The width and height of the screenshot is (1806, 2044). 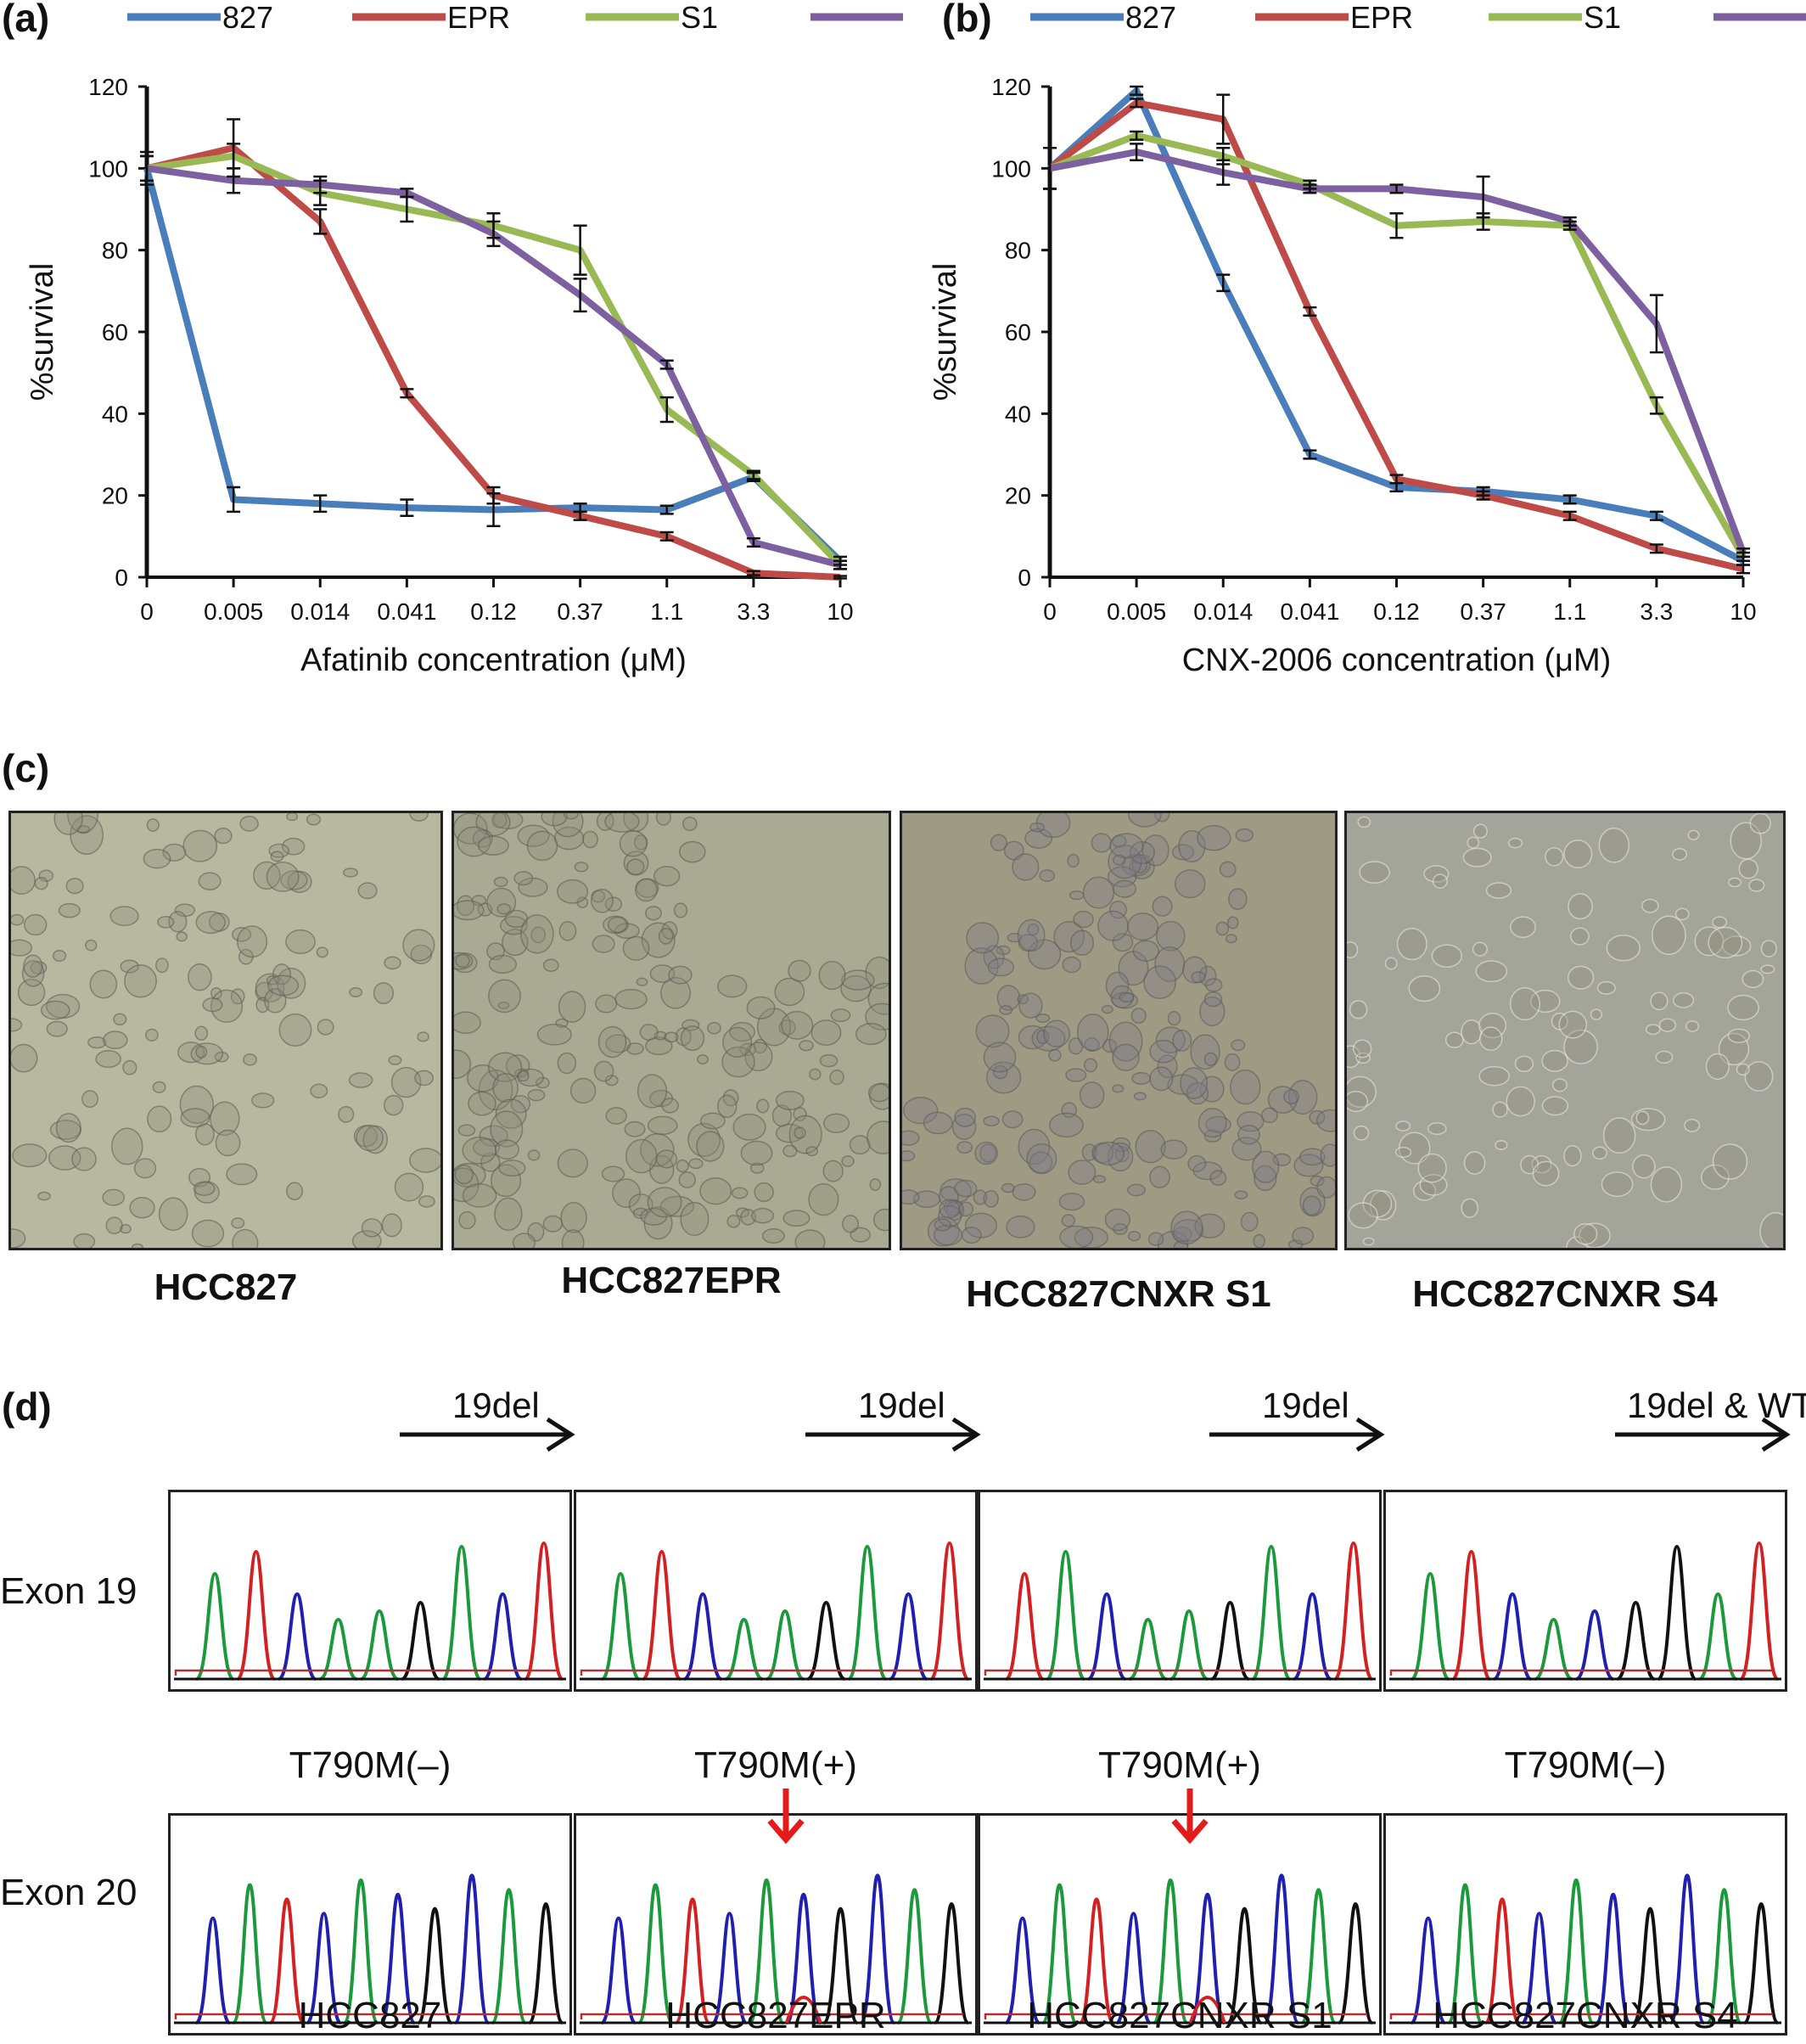 I want to click on x-tick-label: 1.1, so click(x=1570, y=611).